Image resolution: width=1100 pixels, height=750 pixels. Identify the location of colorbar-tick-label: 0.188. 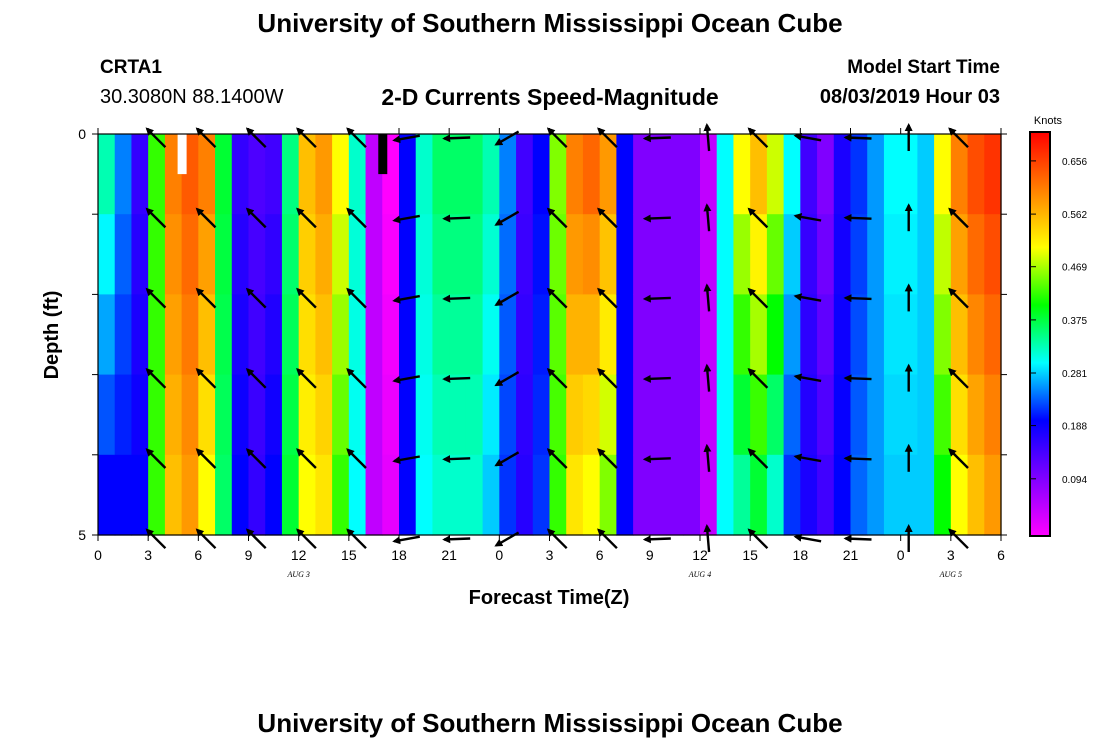
(1074, 427).